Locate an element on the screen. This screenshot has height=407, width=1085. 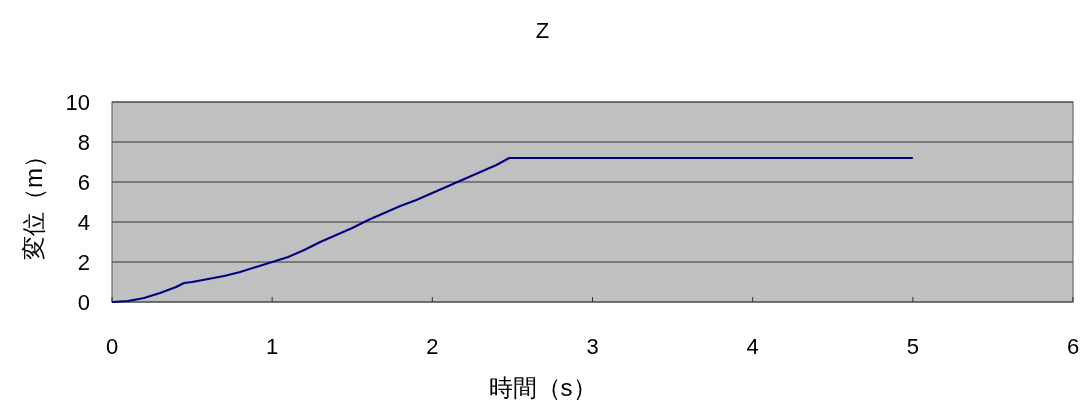
y-tick-label: 10 is located at coordinates (77, 102).